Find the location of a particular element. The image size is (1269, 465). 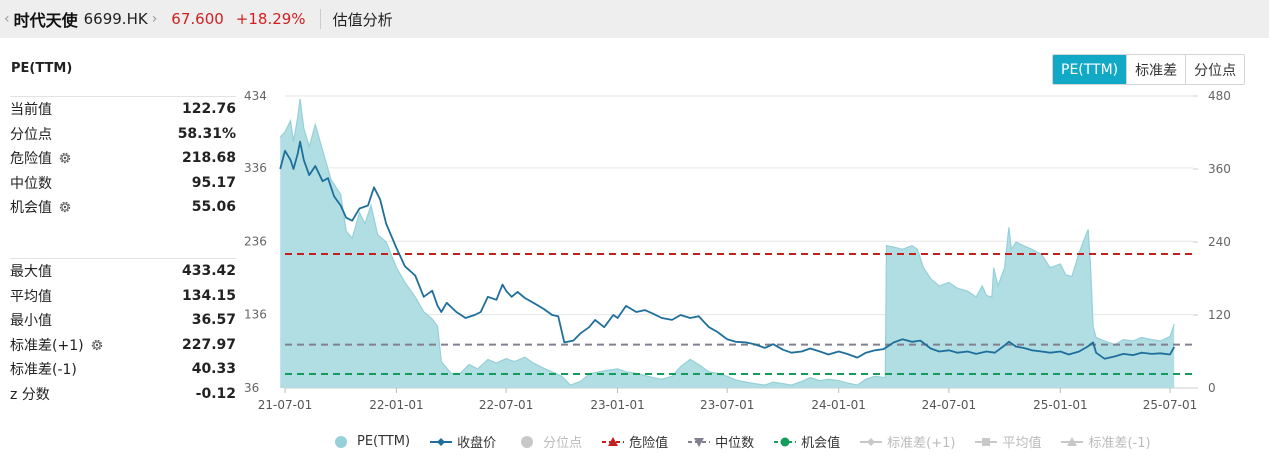

legend-item: 中位数 is located at coordinates (721, 441).